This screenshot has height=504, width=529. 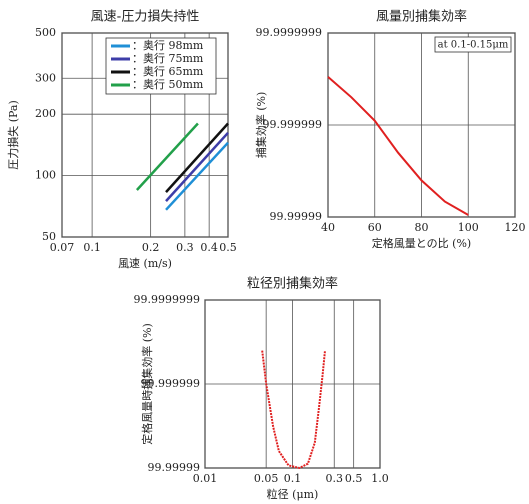 I want to click on x-tick-label: 60, so click(x=375, y=227).